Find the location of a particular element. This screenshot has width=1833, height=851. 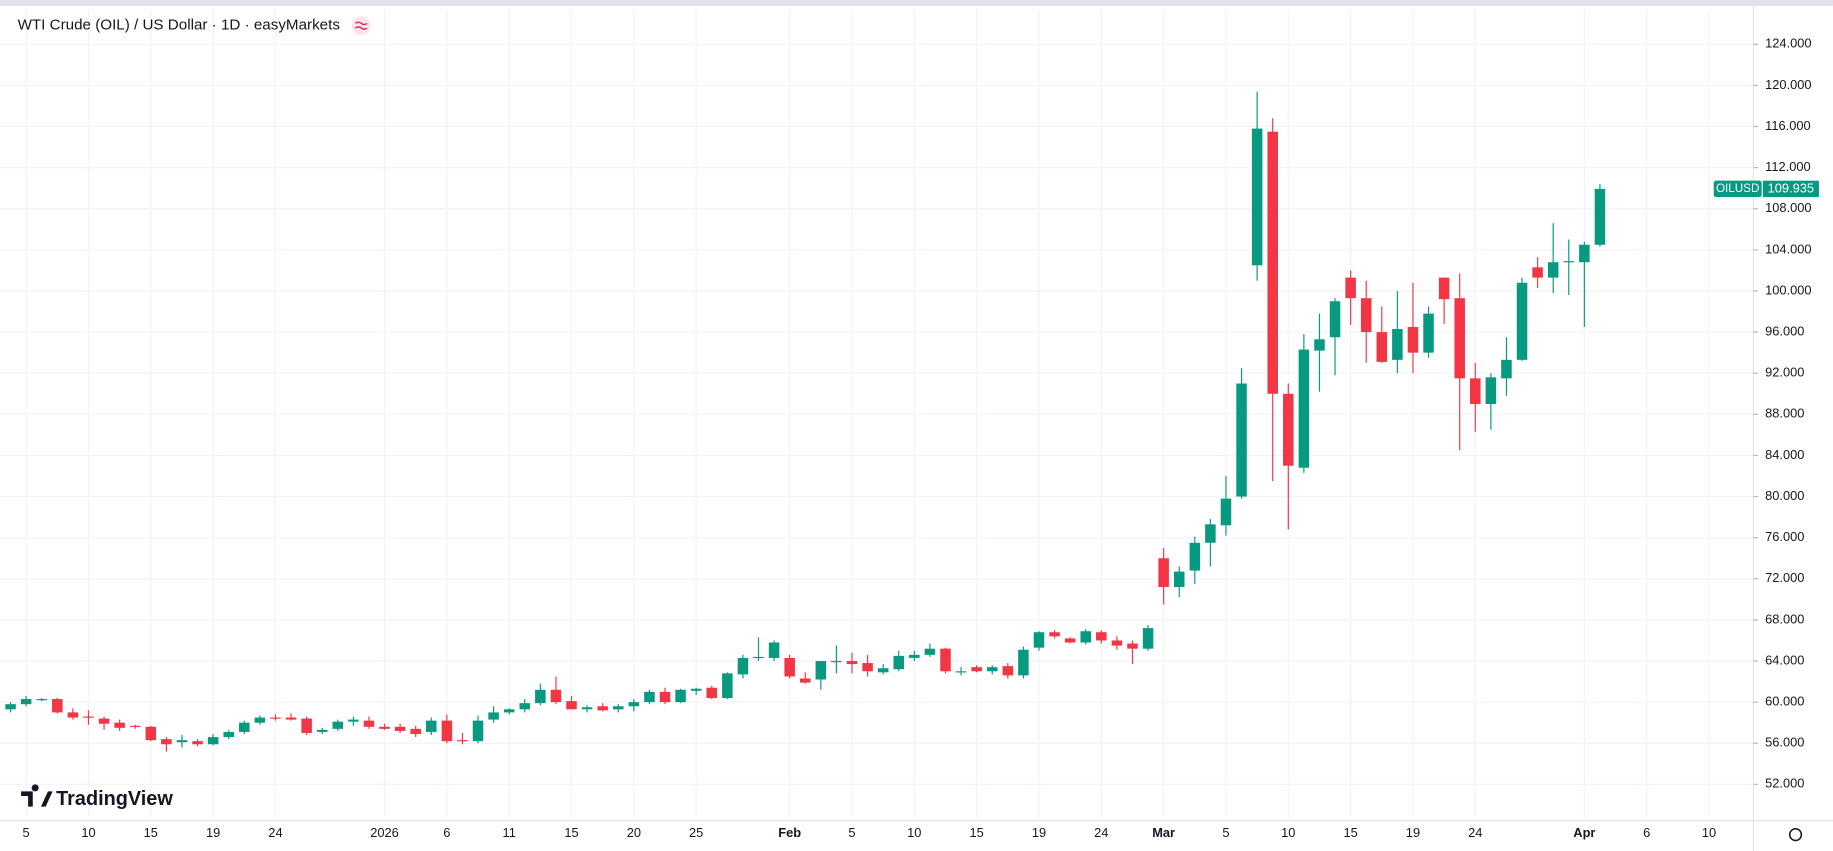

x-tick-label: 15 is located at coordinates (1350, 832).